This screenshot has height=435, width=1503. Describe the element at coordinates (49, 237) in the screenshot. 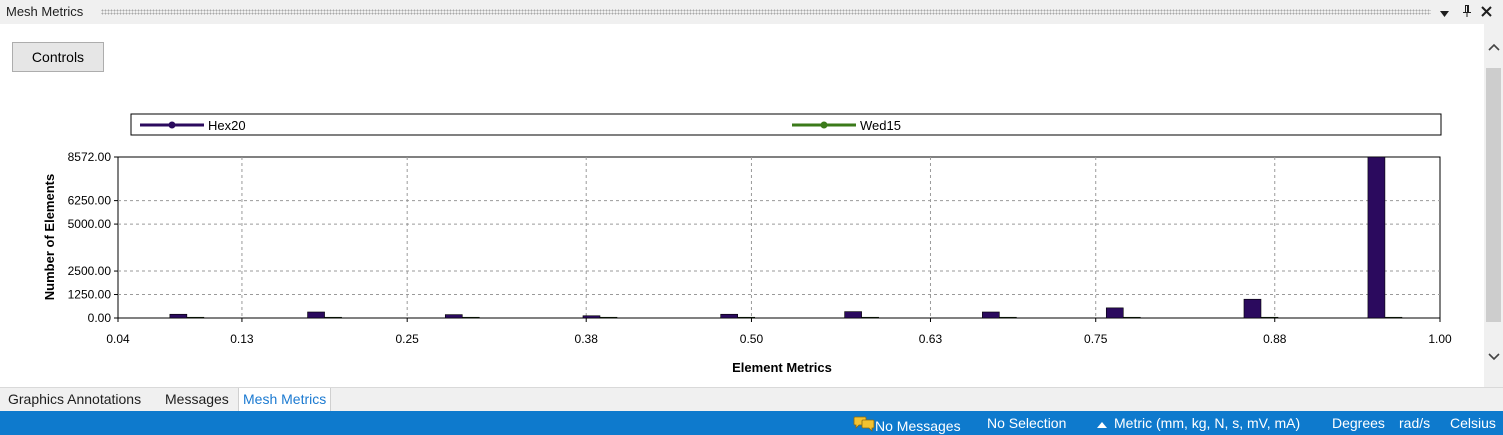

I see `y-axis-label: Number of Elements` at that location.